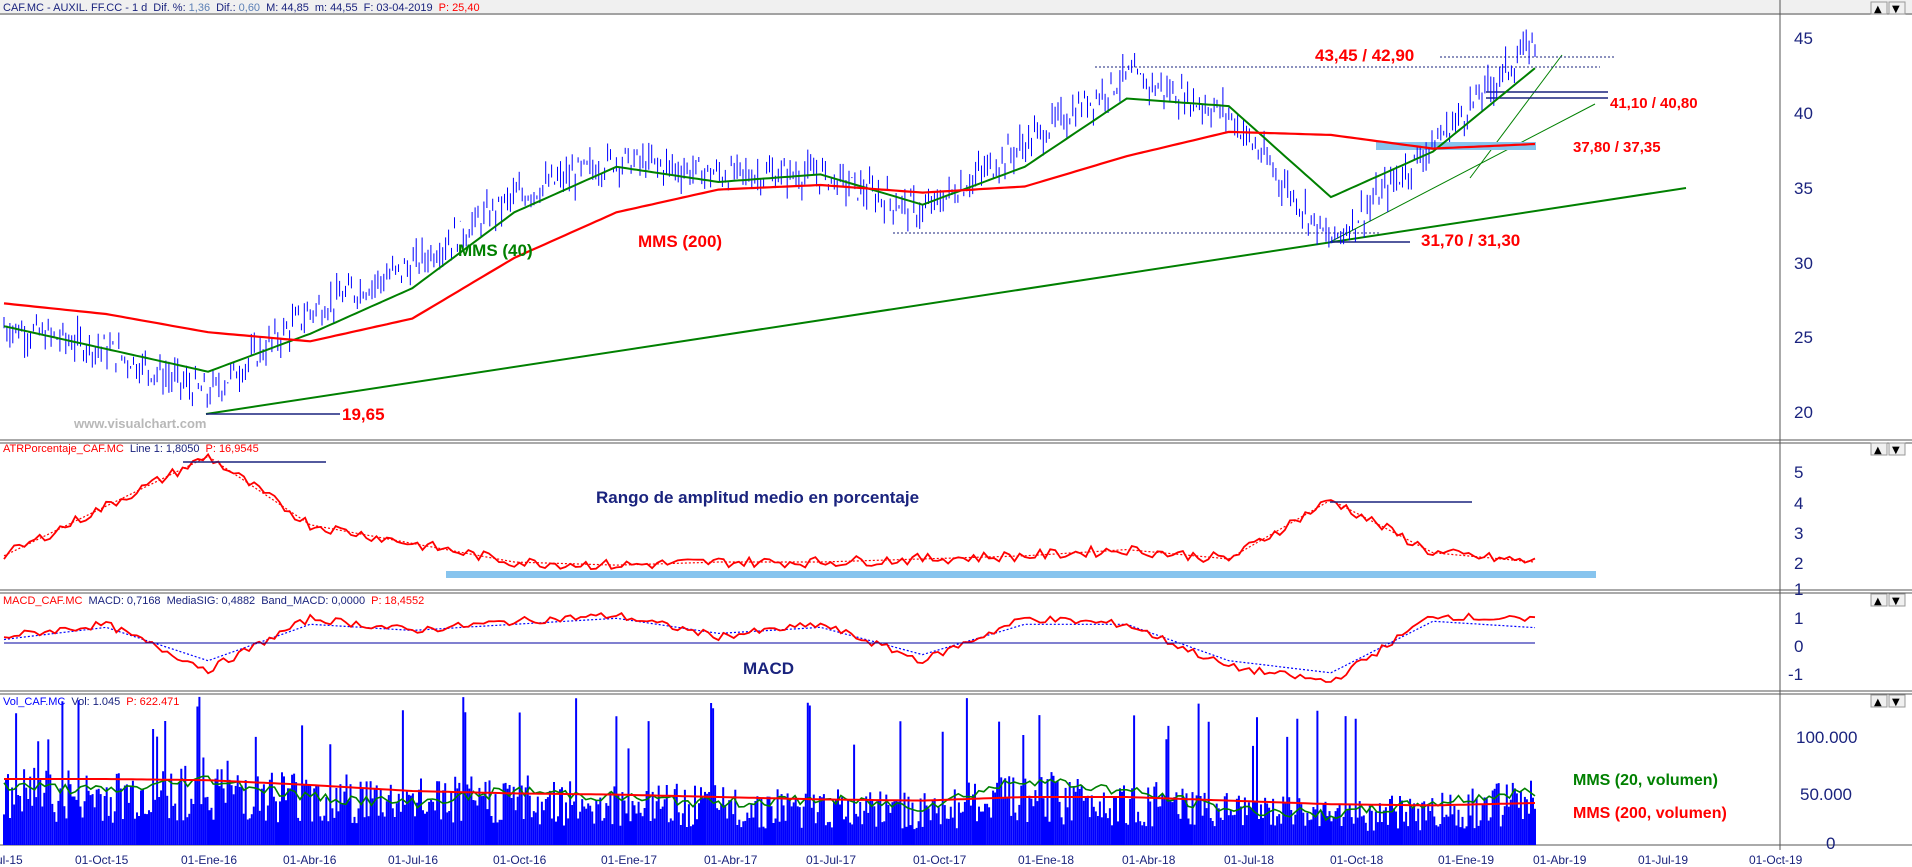 This screenshot has width=1912, height=867. What do you see at coordinates (680, 241) in the screenshot?
I see `mms200-label: MMS (200)` at bounding box center [680, 241].